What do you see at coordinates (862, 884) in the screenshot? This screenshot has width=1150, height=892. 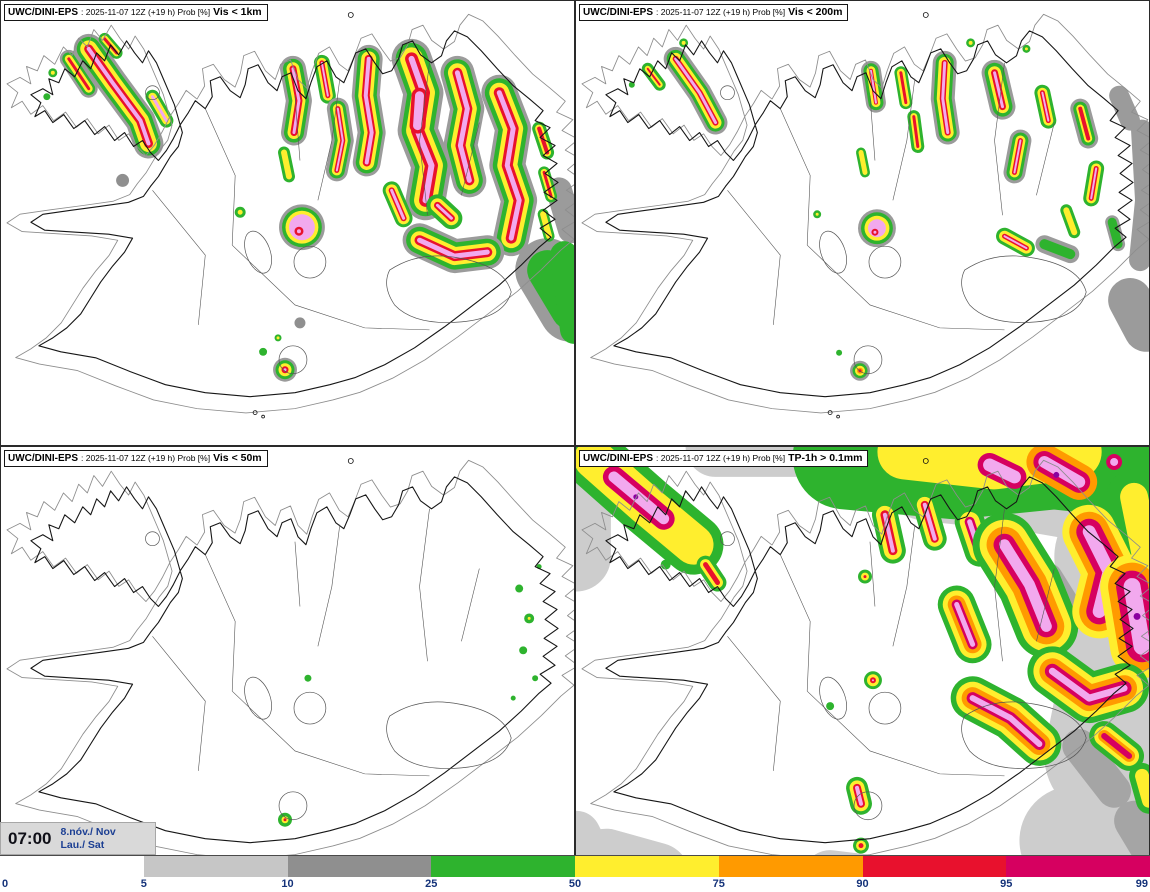 I see `colorbar-tick: 90` at bounding box center [862, 884].